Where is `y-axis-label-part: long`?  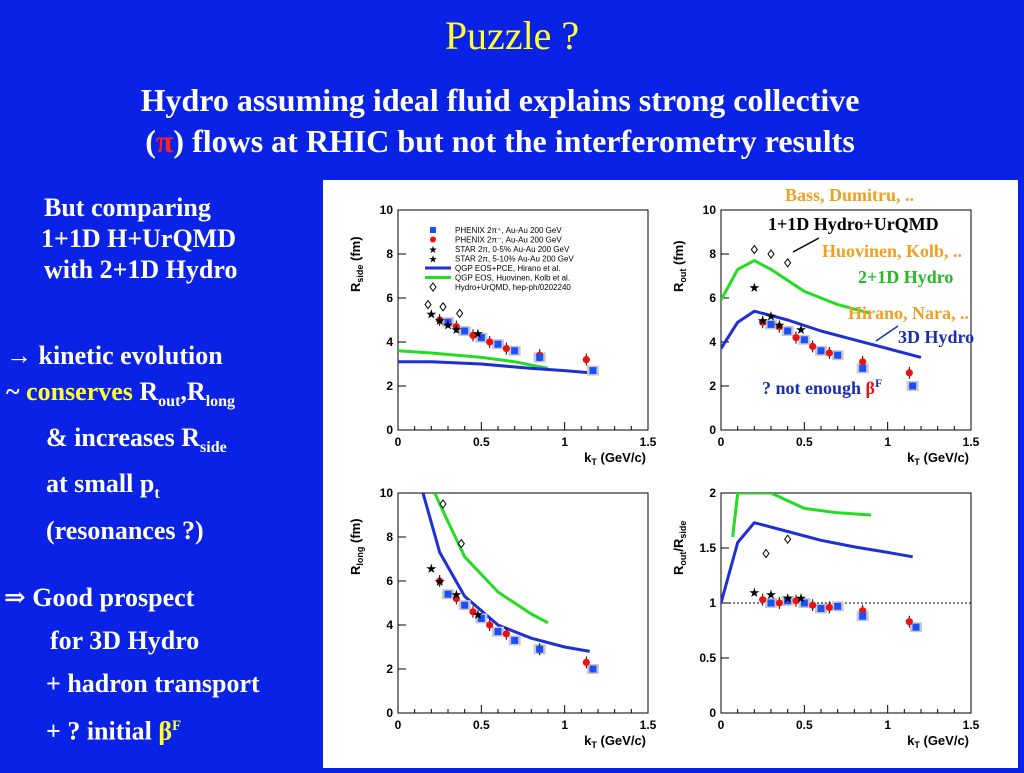
y-axis-label-part: long is located at coordinates (360, 556).